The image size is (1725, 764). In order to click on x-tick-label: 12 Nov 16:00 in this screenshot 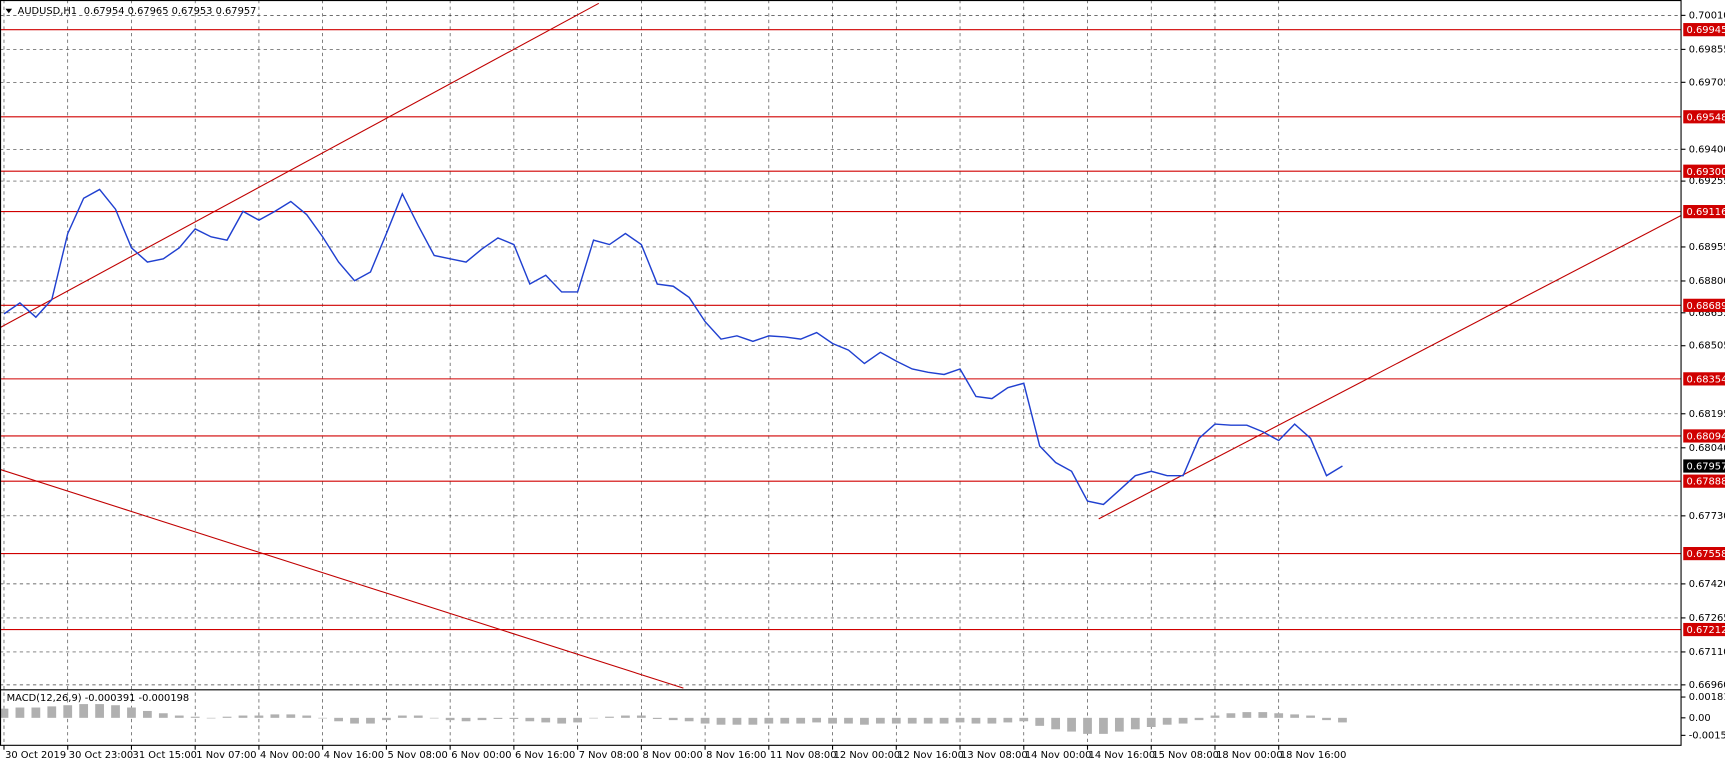, I will do `click(930, 755)`.